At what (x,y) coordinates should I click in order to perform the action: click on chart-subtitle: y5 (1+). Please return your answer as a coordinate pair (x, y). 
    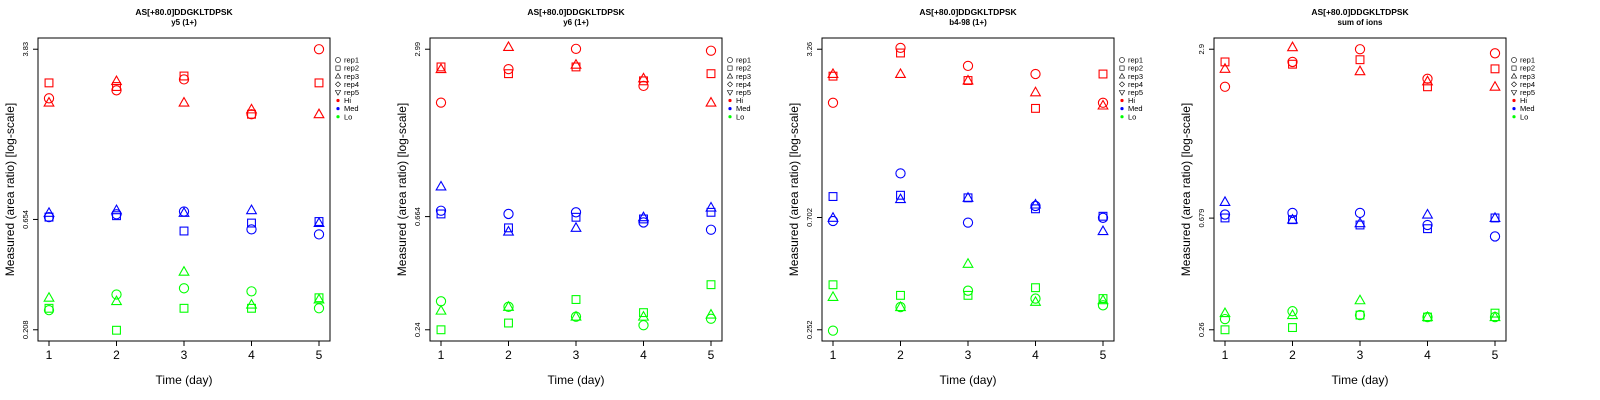
    Looking at the image, I should click on (184, 22).